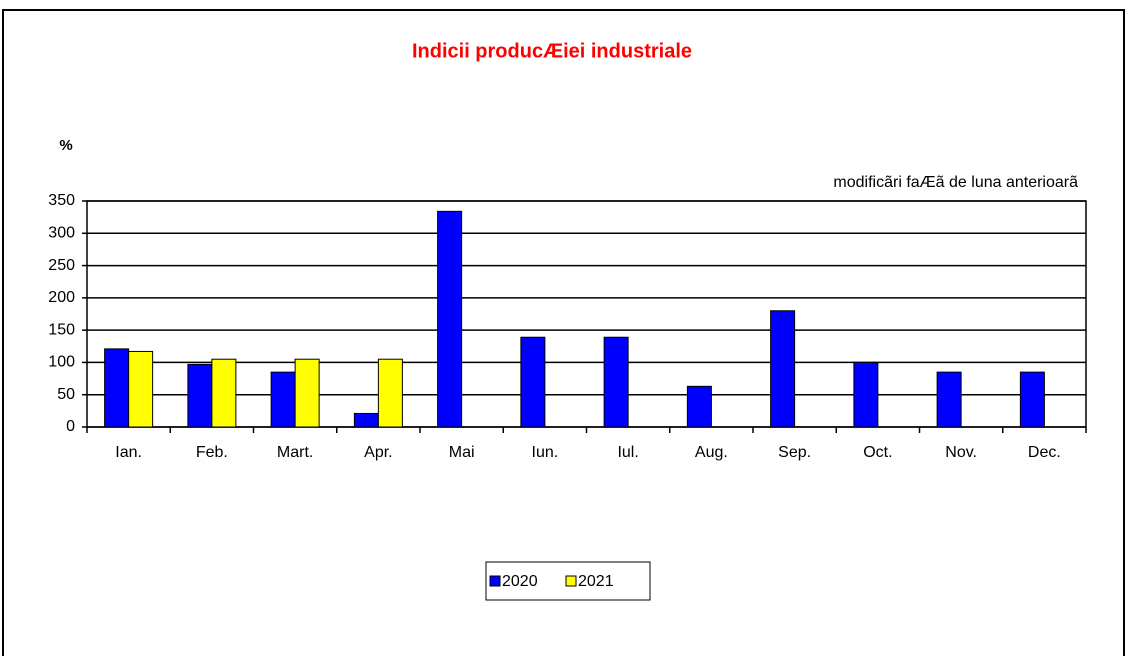  What do you see at coordinates (70, 426) in the screenshot?
I see `y-tick-label: 0` at bounding box center [70, 426].